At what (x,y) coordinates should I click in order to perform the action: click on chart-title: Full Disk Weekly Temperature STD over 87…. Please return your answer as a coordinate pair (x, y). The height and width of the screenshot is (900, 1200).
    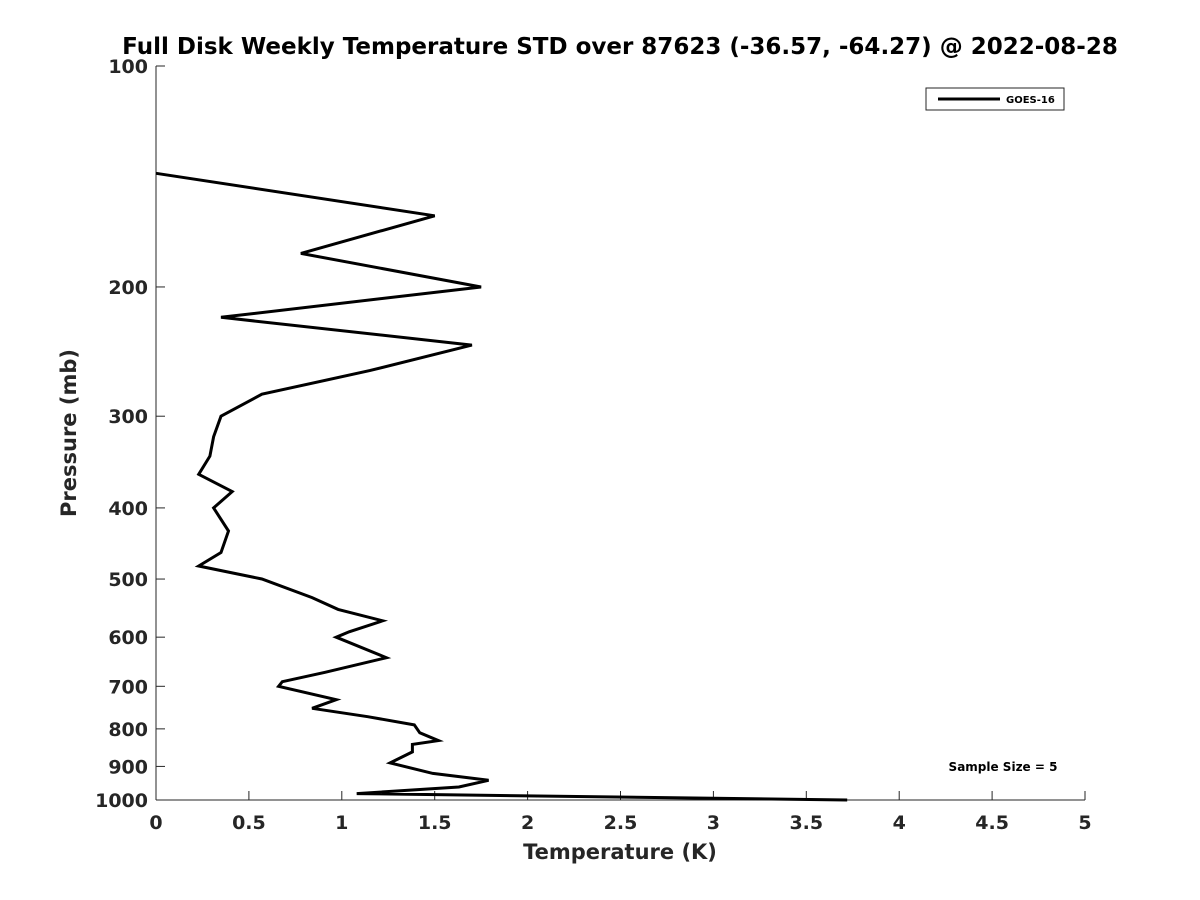
    Looking at the image, I should click on (620, 47).